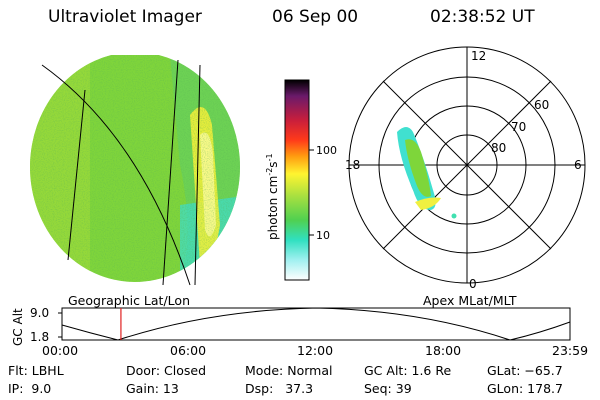  I want to click on mlat-80: 80, so click(498, 148).